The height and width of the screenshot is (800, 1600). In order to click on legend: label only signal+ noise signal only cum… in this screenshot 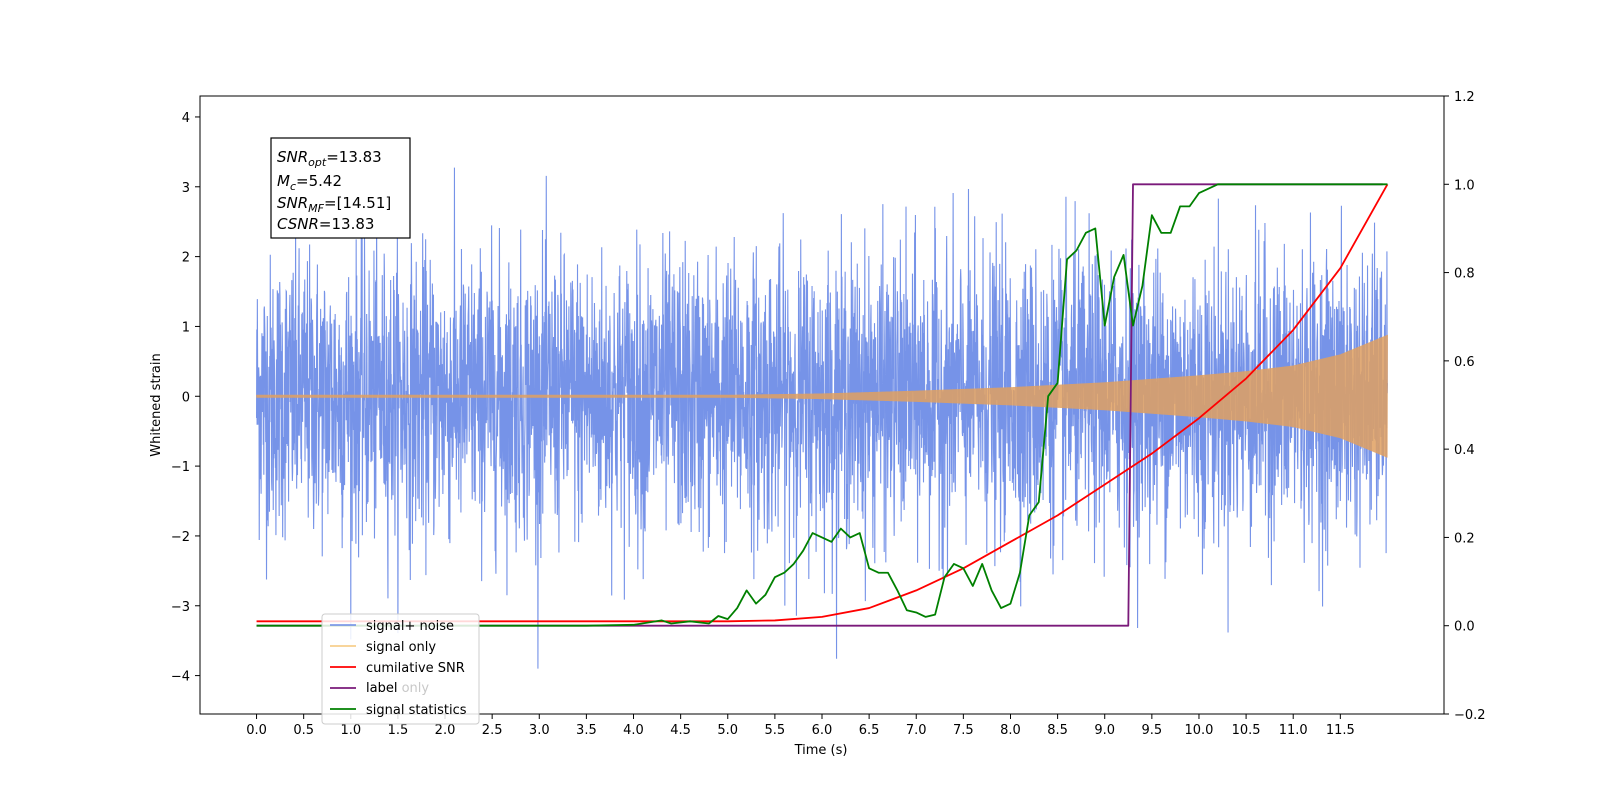, I will do `click(400, 669)`.